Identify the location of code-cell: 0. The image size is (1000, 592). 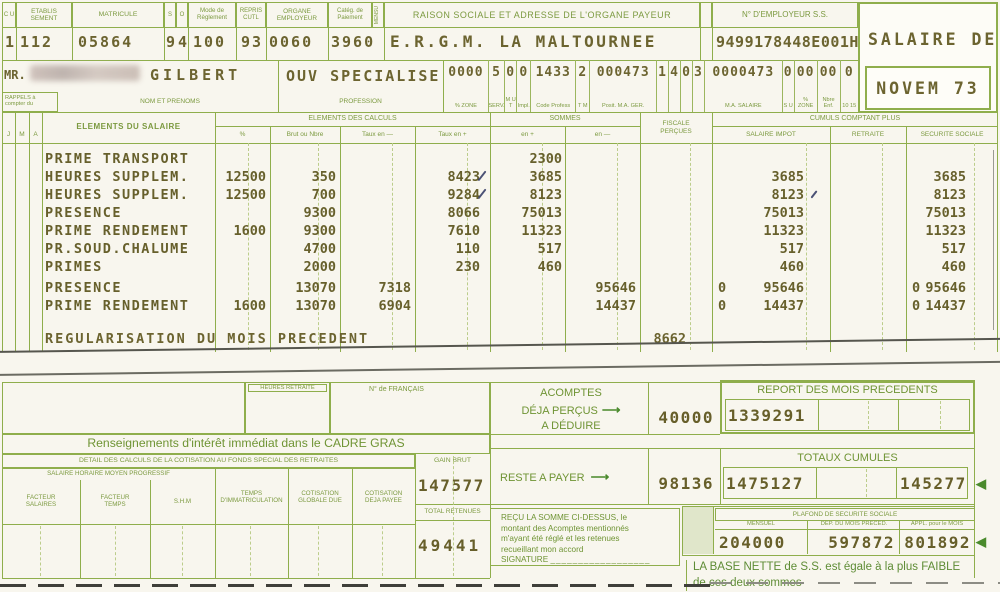
(686, 86).